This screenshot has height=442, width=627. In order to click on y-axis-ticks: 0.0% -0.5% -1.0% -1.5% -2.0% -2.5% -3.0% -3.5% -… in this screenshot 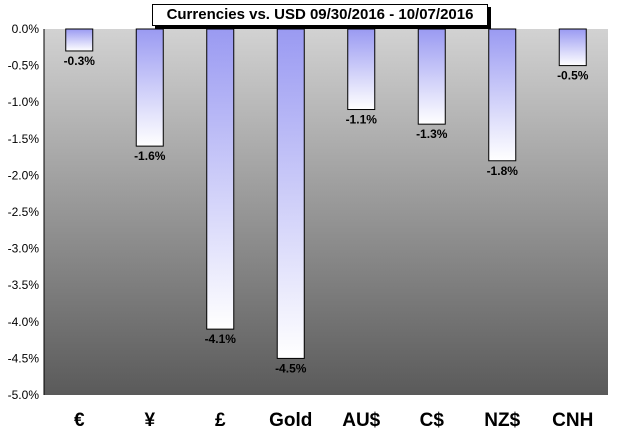, I will do `click(26, 212)`.